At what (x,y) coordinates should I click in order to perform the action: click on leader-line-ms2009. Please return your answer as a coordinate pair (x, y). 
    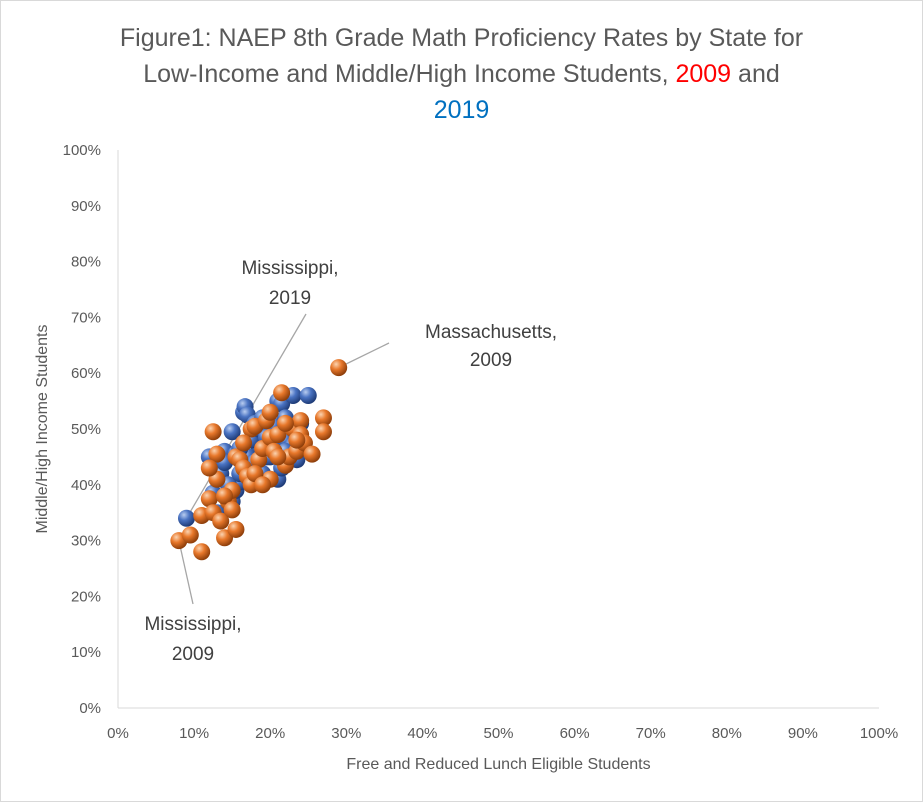
    Looking at the image, I should click on (186, 572).